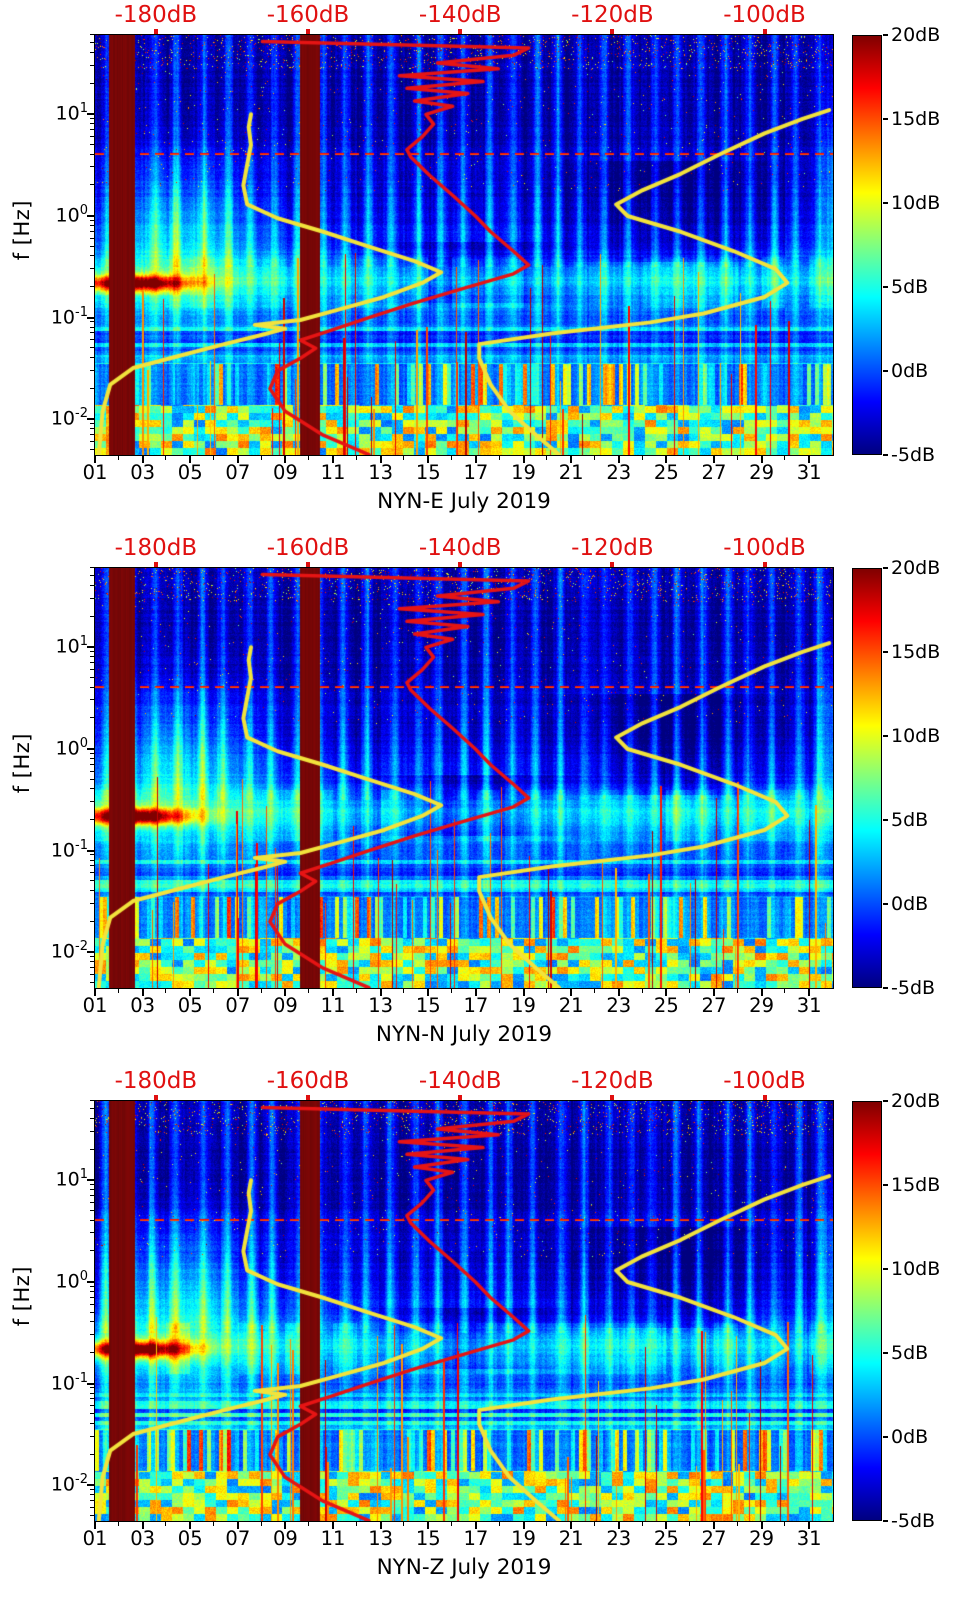  Describe the element at coordinates (69, 1484) in the screenshot. I see `y-tick-label: 10⁻²` at that location.